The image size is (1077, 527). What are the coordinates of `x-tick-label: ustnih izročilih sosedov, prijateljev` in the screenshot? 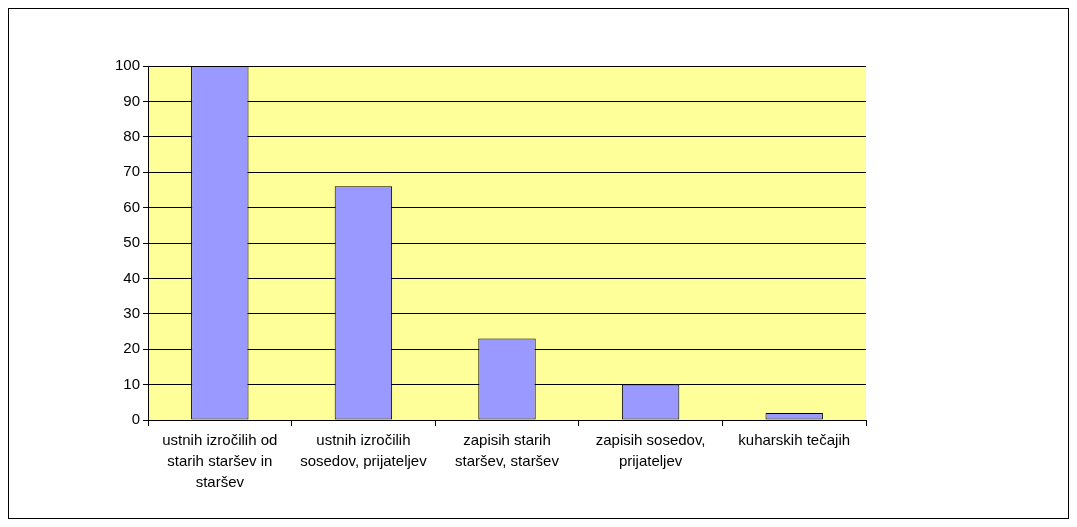 It's located at (364, 449).